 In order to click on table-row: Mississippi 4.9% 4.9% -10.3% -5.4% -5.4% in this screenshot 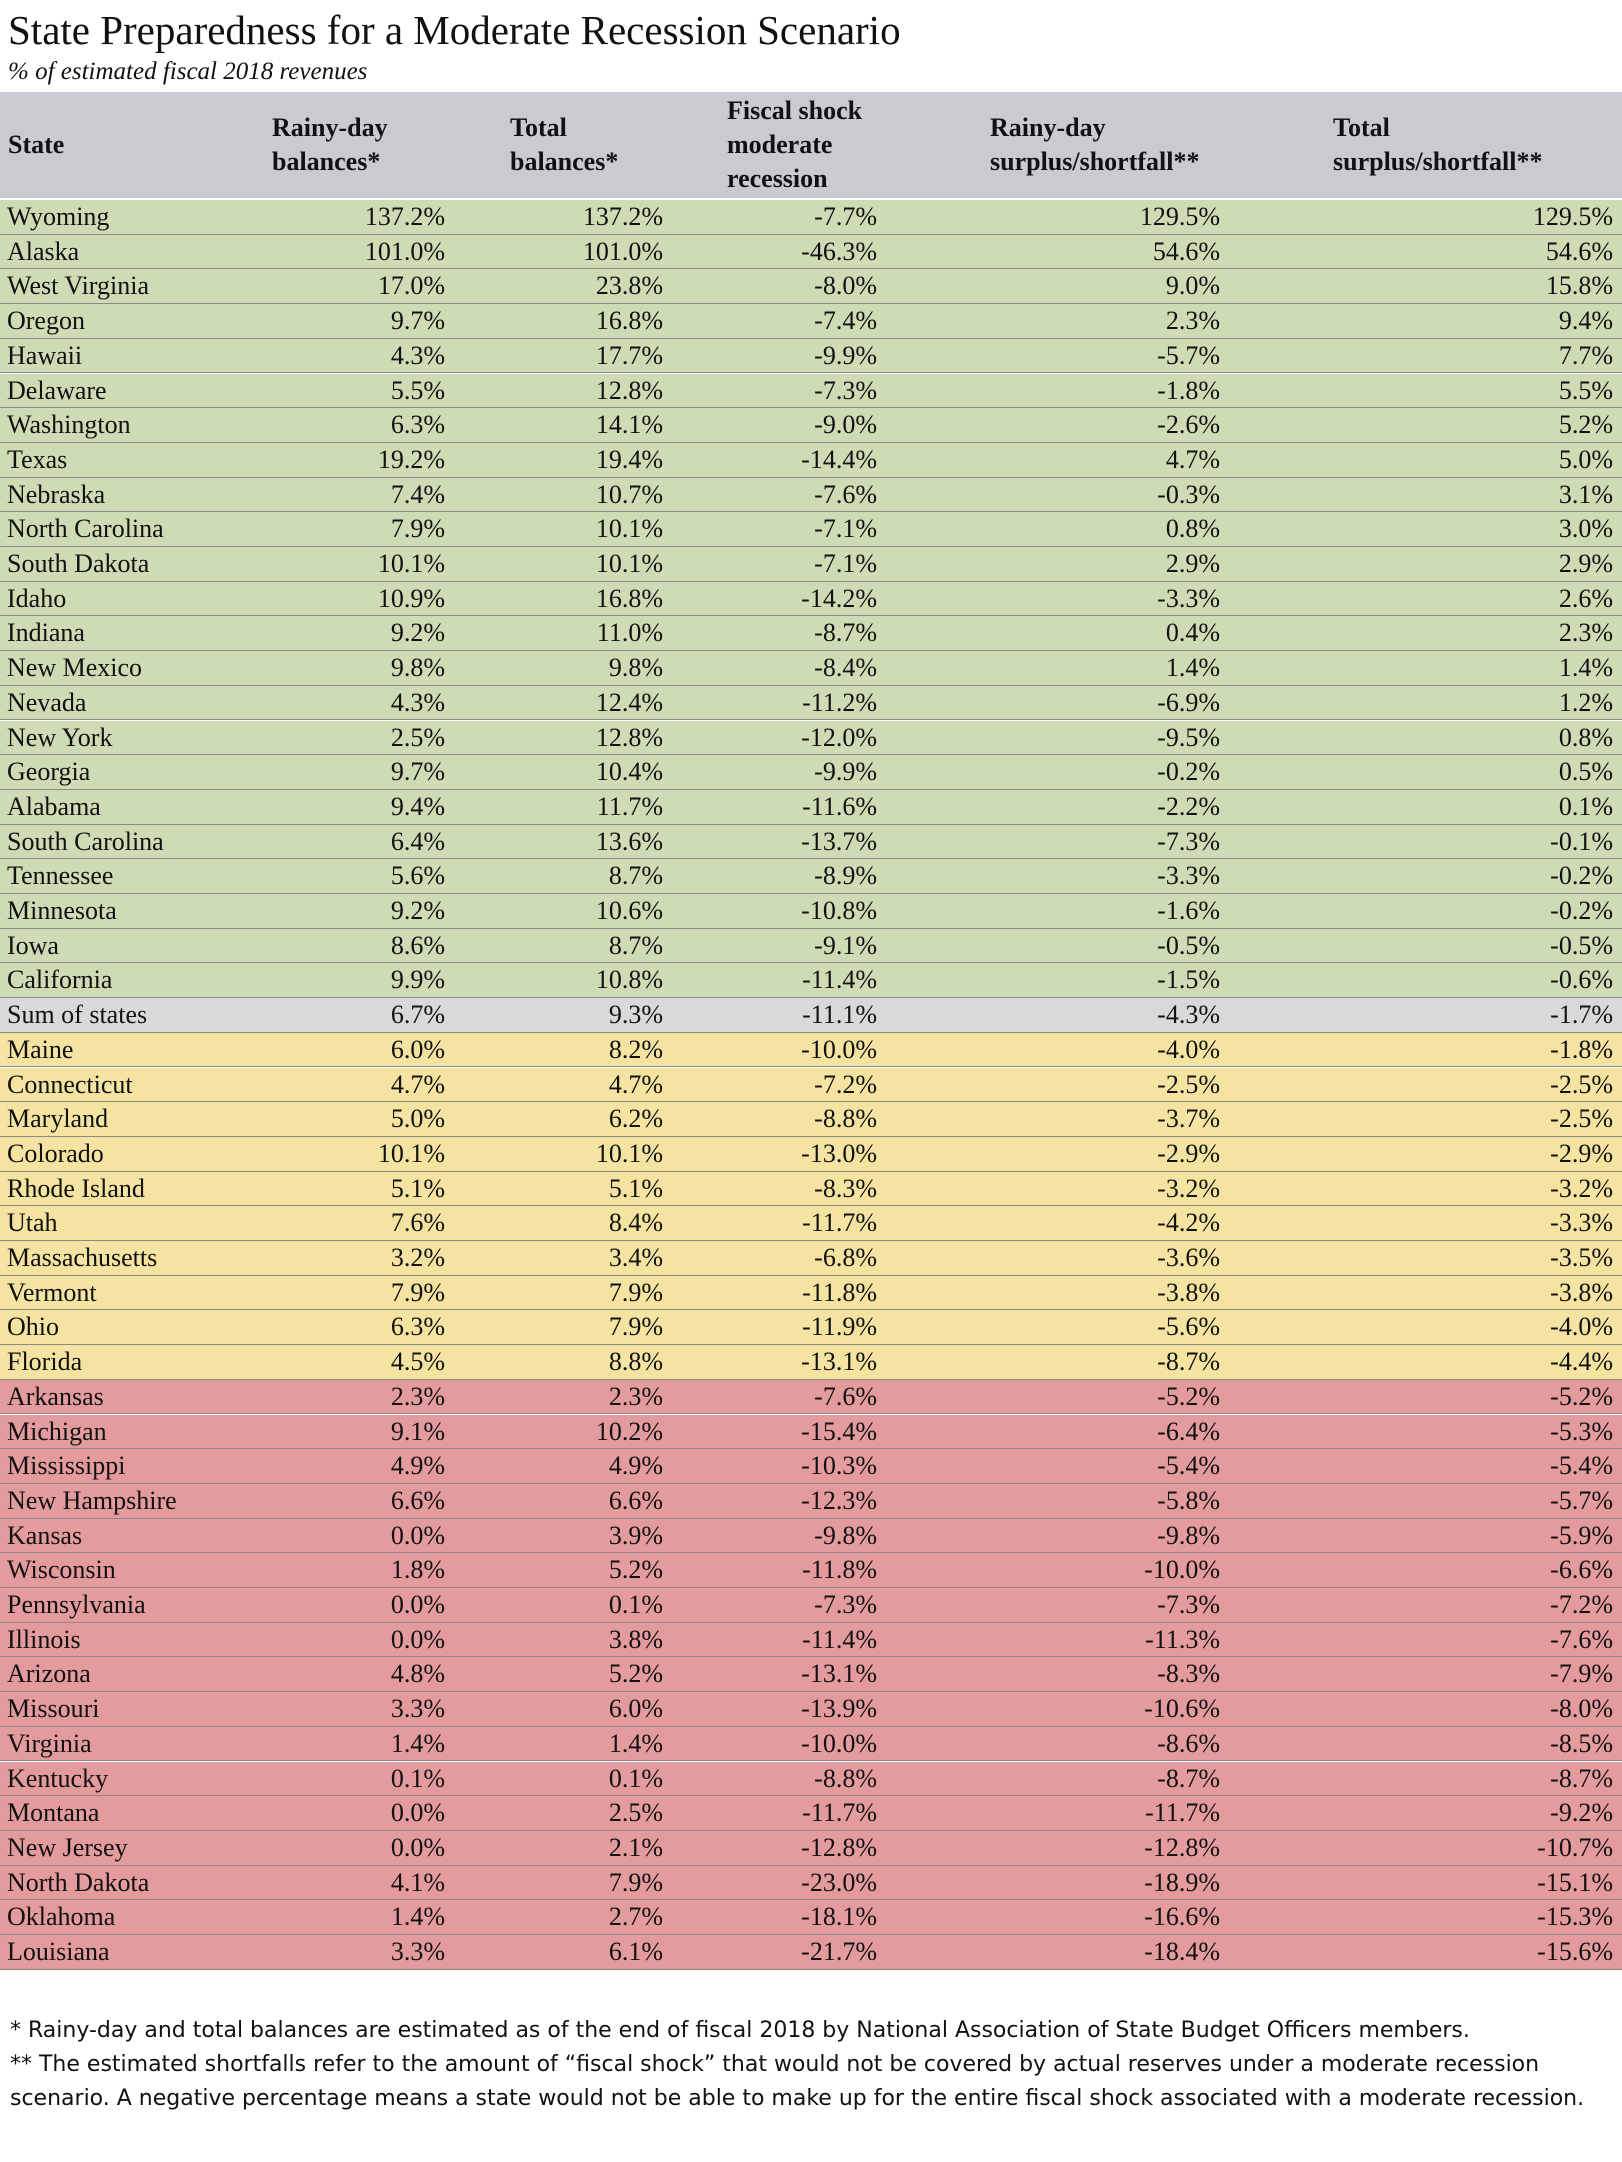, I will do `click(811, 1466)`.